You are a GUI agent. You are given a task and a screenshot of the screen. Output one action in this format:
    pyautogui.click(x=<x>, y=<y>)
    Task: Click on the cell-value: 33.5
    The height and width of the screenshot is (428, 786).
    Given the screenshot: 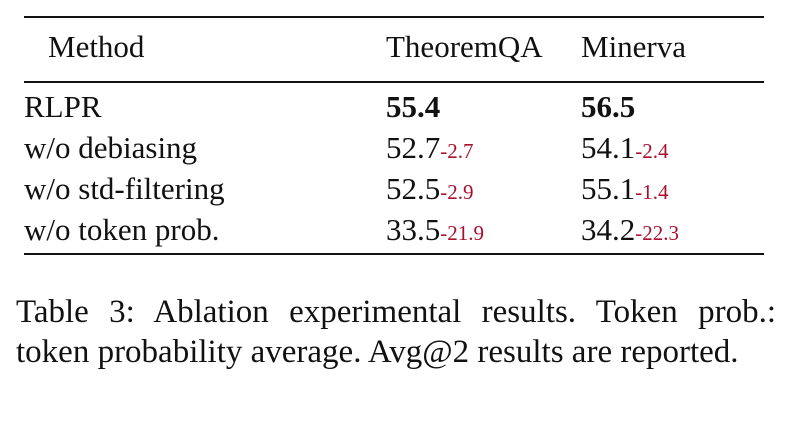 What is the action you would take?
    pyautogui.click(x=413, y=229)
    